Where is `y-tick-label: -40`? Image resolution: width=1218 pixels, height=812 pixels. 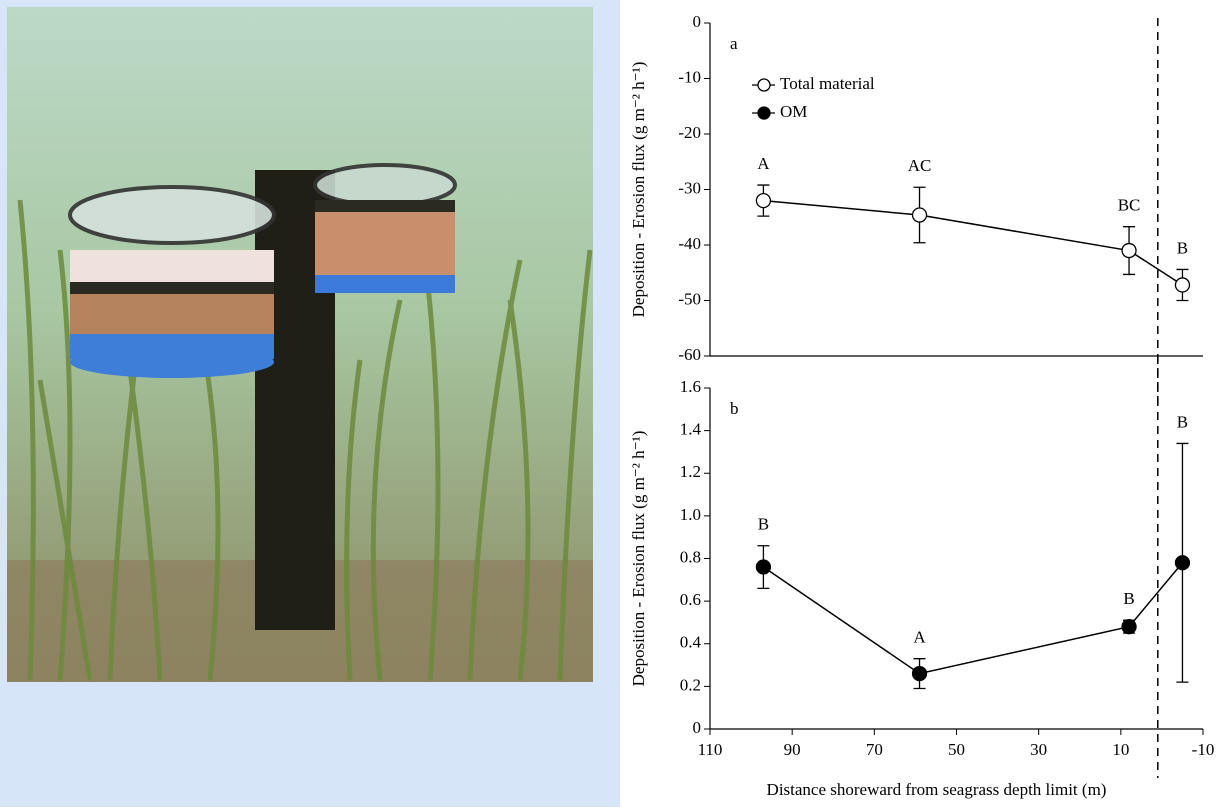 y-tick-label: -40 is located at coordinates (689, 243).